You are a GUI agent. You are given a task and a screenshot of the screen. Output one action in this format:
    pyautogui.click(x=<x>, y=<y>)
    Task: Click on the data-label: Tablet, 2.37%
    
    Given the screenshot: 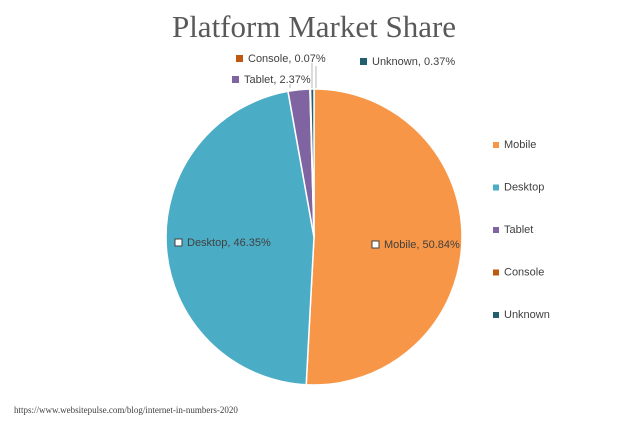 What is the action you would take?
    pyautogui.click(x=277, y=80)
    